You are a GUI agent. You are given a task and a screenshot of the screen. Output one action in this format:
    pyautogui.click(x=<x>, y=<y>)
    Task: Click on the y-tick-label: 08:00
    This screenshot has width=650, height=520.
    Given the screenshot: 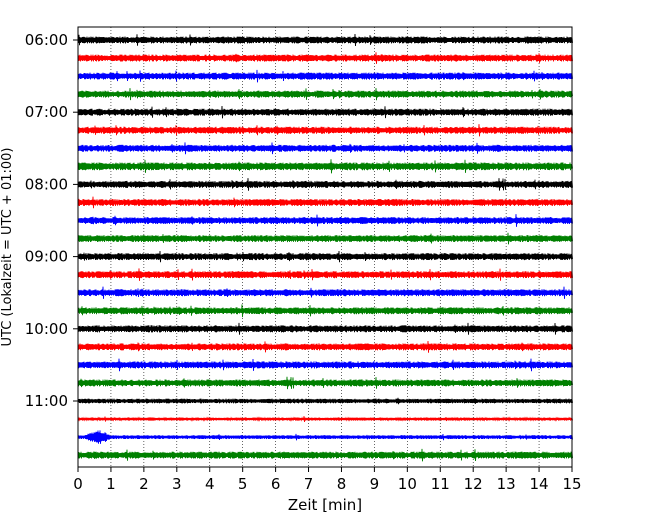 What is the action you would take?
    pyautogui.click(x=46, y=184)
    